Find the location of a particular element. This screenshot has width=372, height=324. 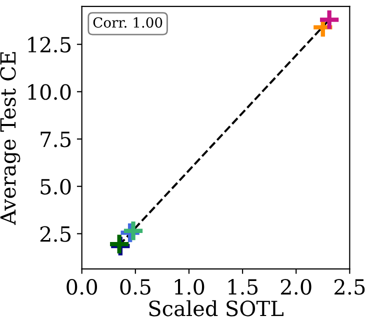

x-tick-label: 0.0 is located at coordinates (82, 287).